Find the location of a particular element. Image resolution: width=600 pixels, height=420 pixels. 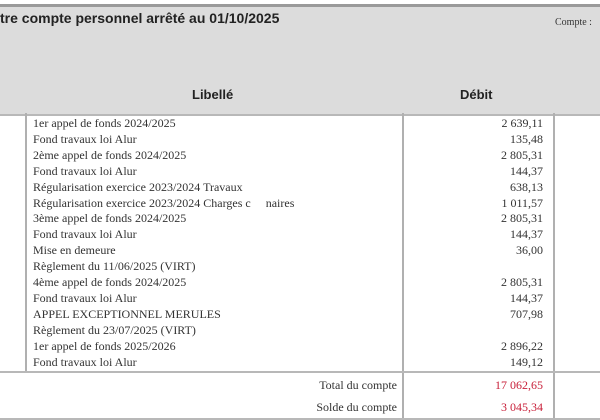

table-row: Fond travaux loi Alur 149,12 is located at coordinates (300, 362).